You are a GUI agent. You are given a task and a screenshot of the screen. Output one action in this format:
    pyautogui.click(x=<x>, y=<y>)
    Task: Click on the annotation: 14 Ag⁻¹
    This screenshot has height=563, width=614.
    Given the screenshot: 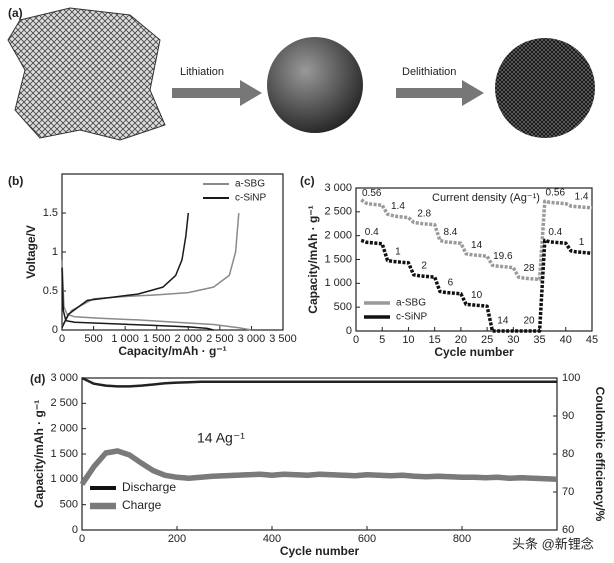 What is the action you would take?
    pyautogui.click(x=221, y=438)
    